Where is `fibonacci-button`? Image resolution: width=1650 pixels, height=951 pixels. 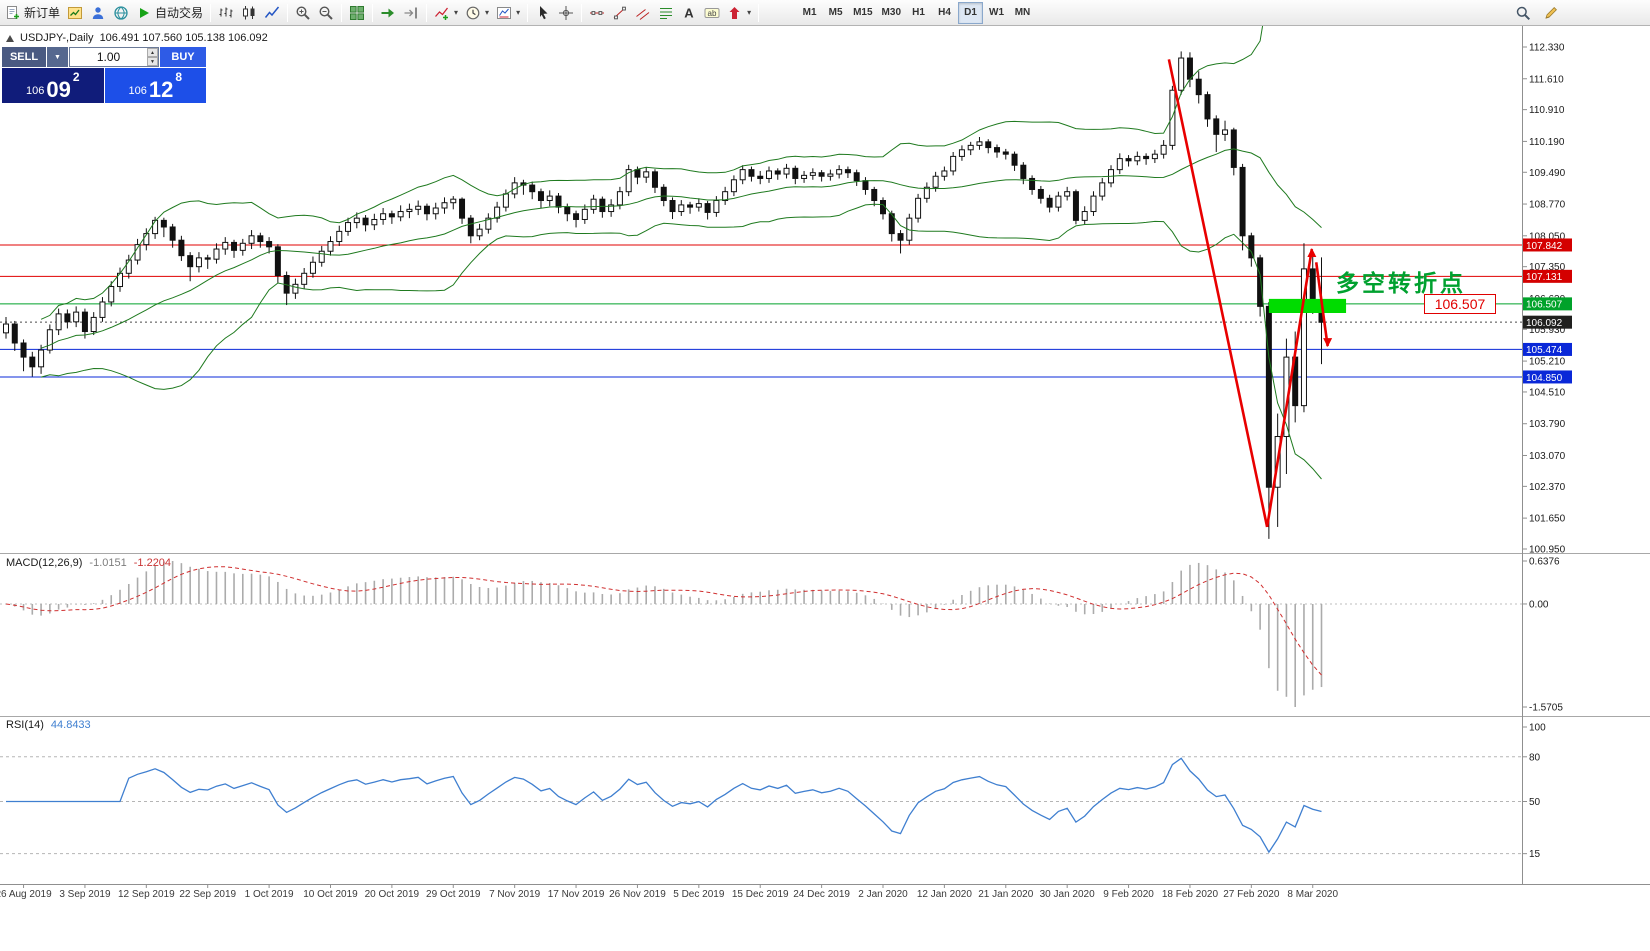 fibonacci-button is located at coordinates (666, 13).